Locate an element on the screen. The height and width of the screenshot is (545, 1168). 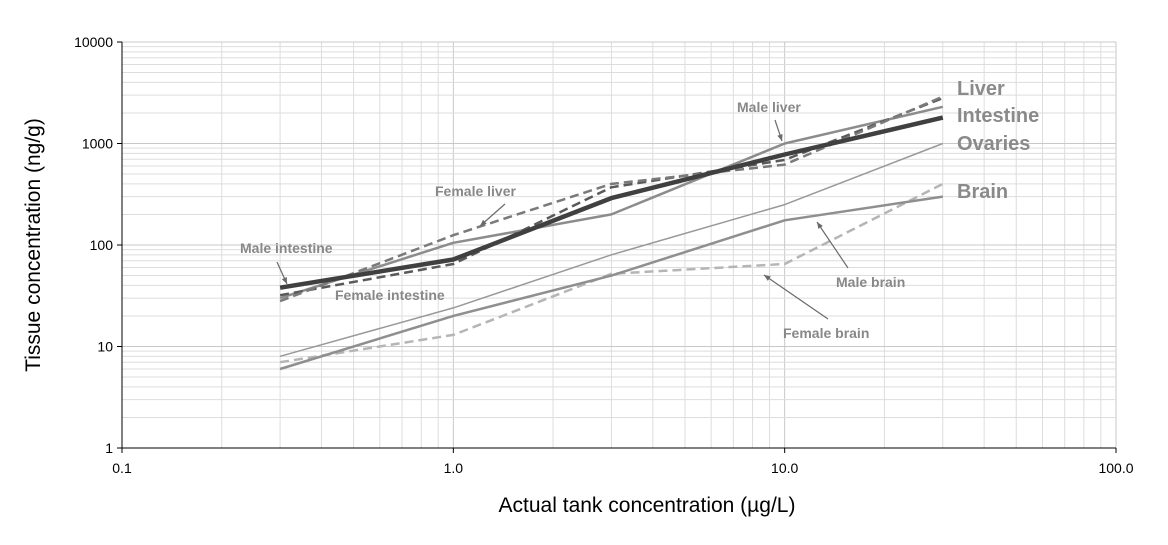
y-axis-title: Tissue concentration (ng/g) is located at coordinates (33, 245).